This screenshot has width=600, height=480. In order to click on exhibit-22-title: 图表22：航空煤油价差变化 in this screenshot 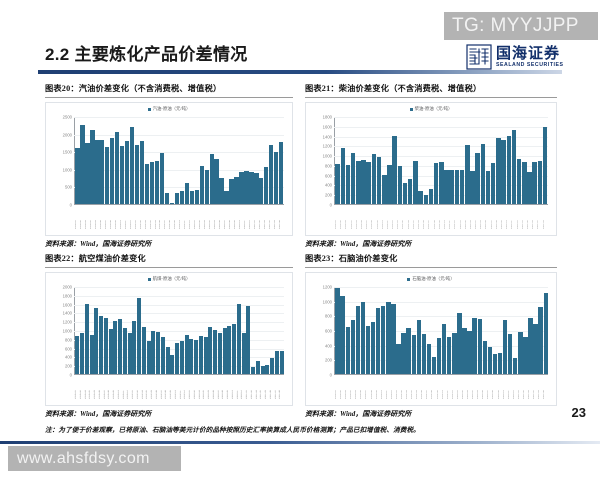, I will do `click(95, 258)`.